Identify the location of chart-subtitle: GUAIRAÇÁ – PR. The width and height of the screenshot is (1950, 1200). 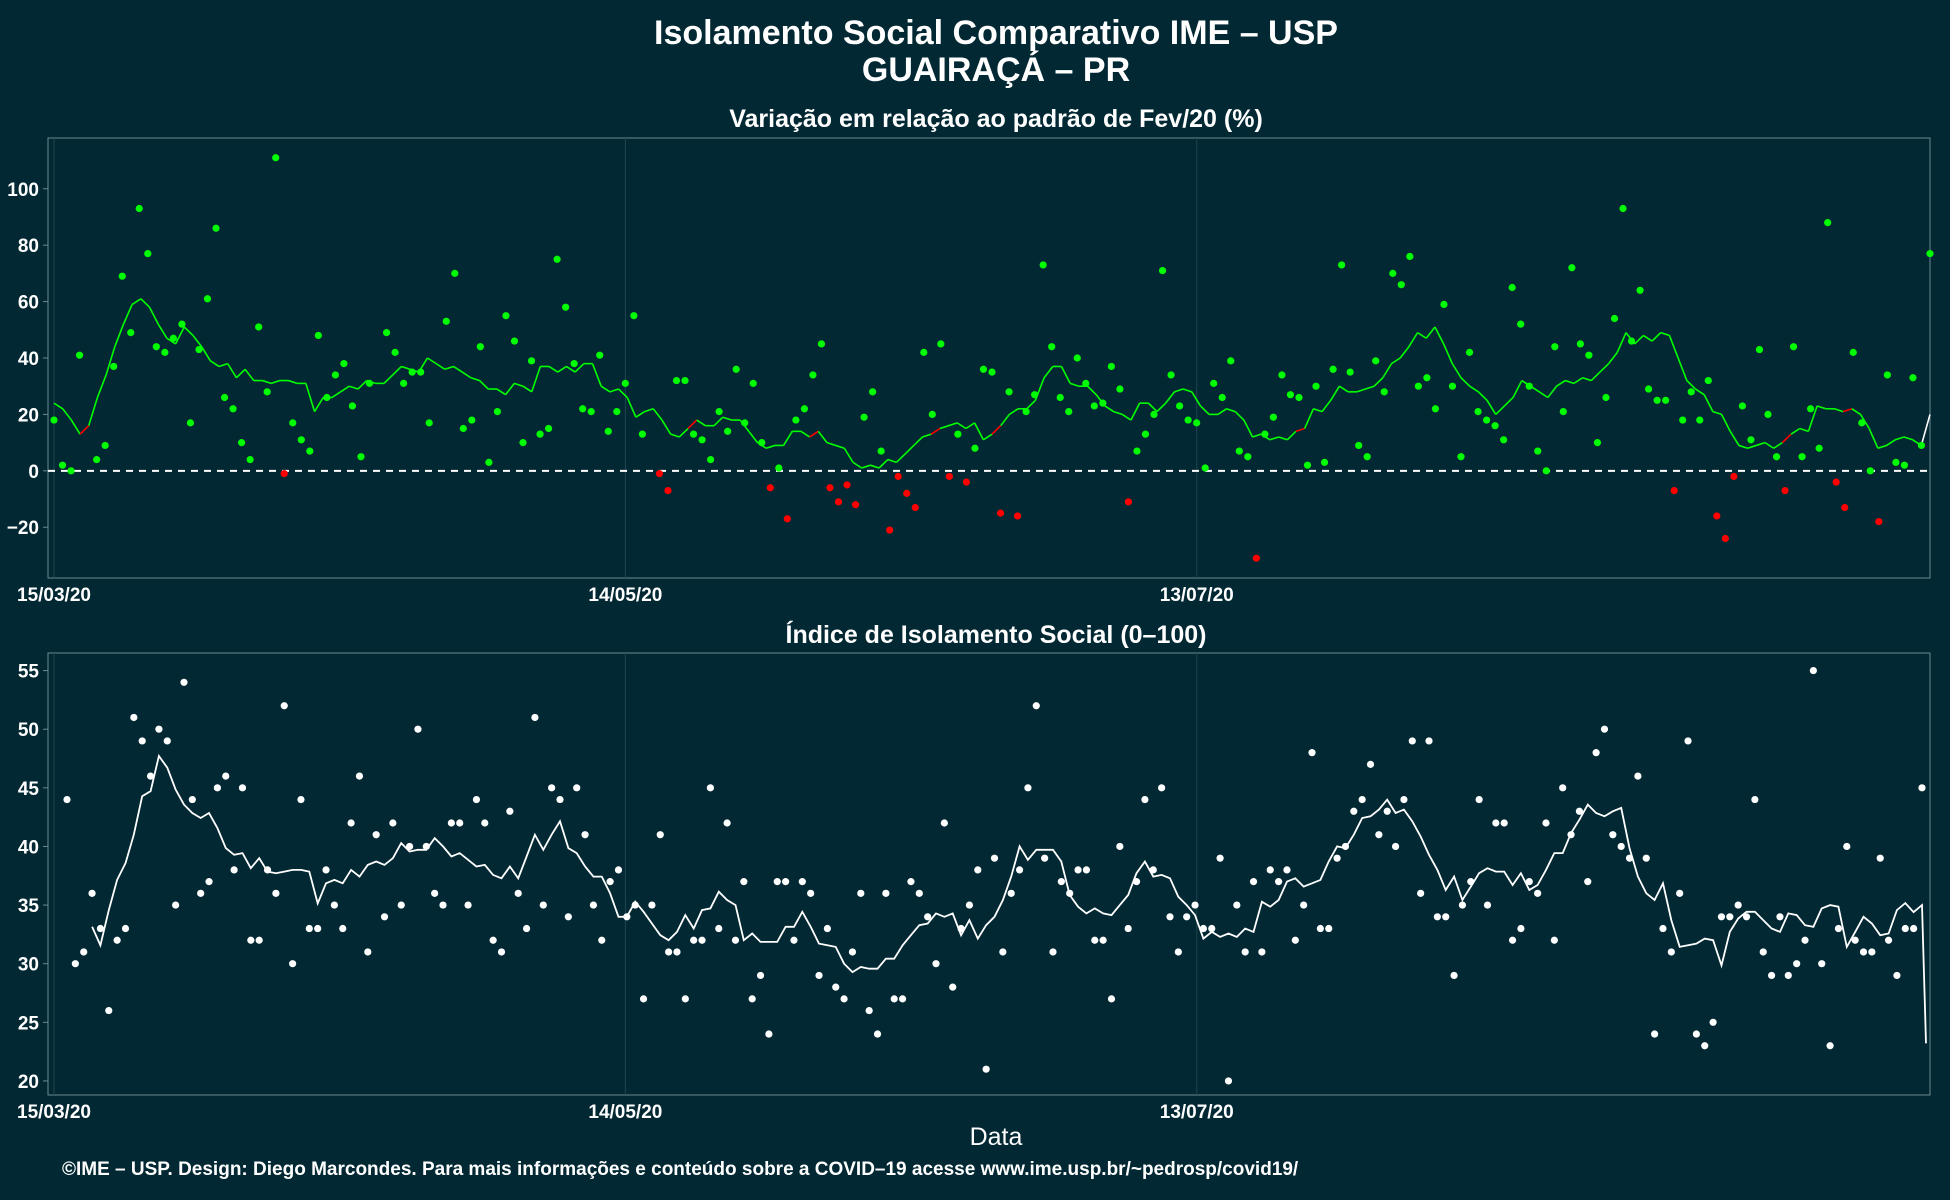
(996, 70).